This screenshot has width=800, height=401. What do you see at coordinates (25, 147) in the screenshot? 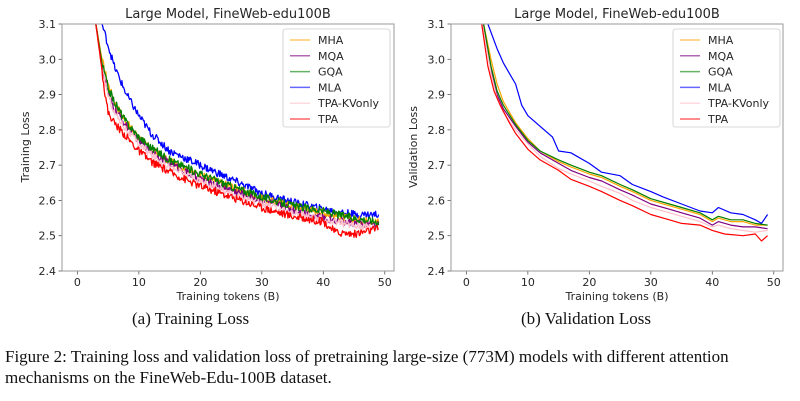
I see `y-axis-label: Training Loss` at bounding box center [25, 147].